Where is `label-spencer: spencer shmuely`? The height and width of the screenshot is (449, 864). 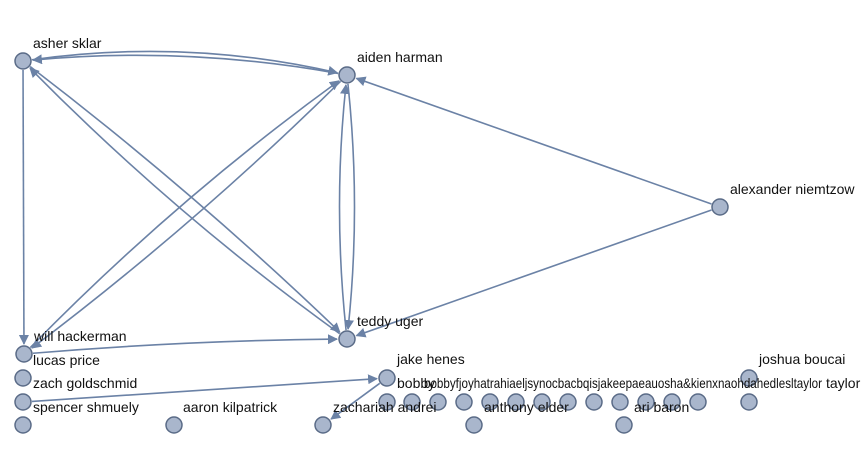
label-spencer: spencer shmuely is located at coordinates (86, 407).